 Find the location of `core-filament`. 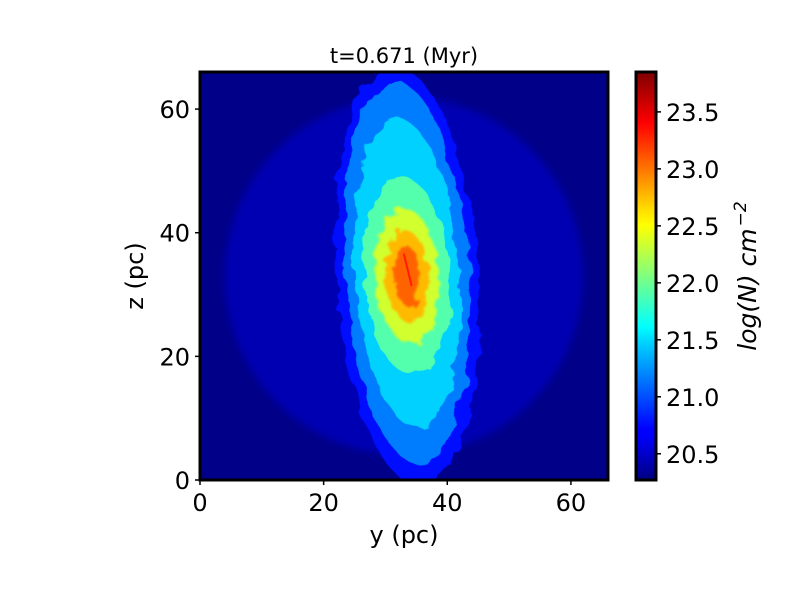

core-filament is located at coordinates (408, 270).